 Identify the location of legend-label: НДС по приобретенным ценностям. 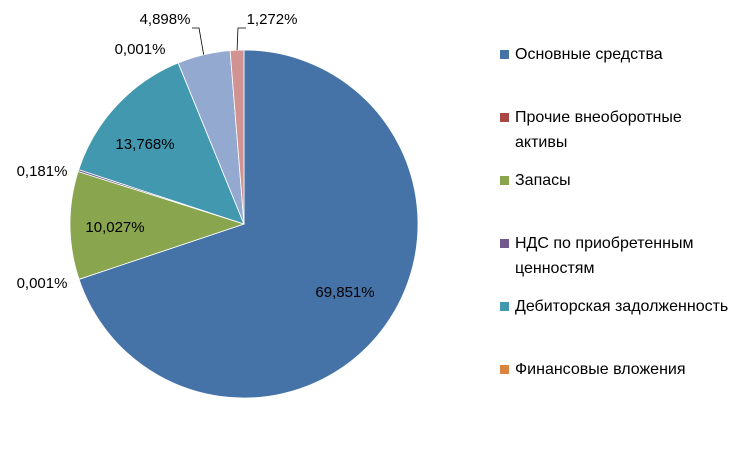
(604, 256).